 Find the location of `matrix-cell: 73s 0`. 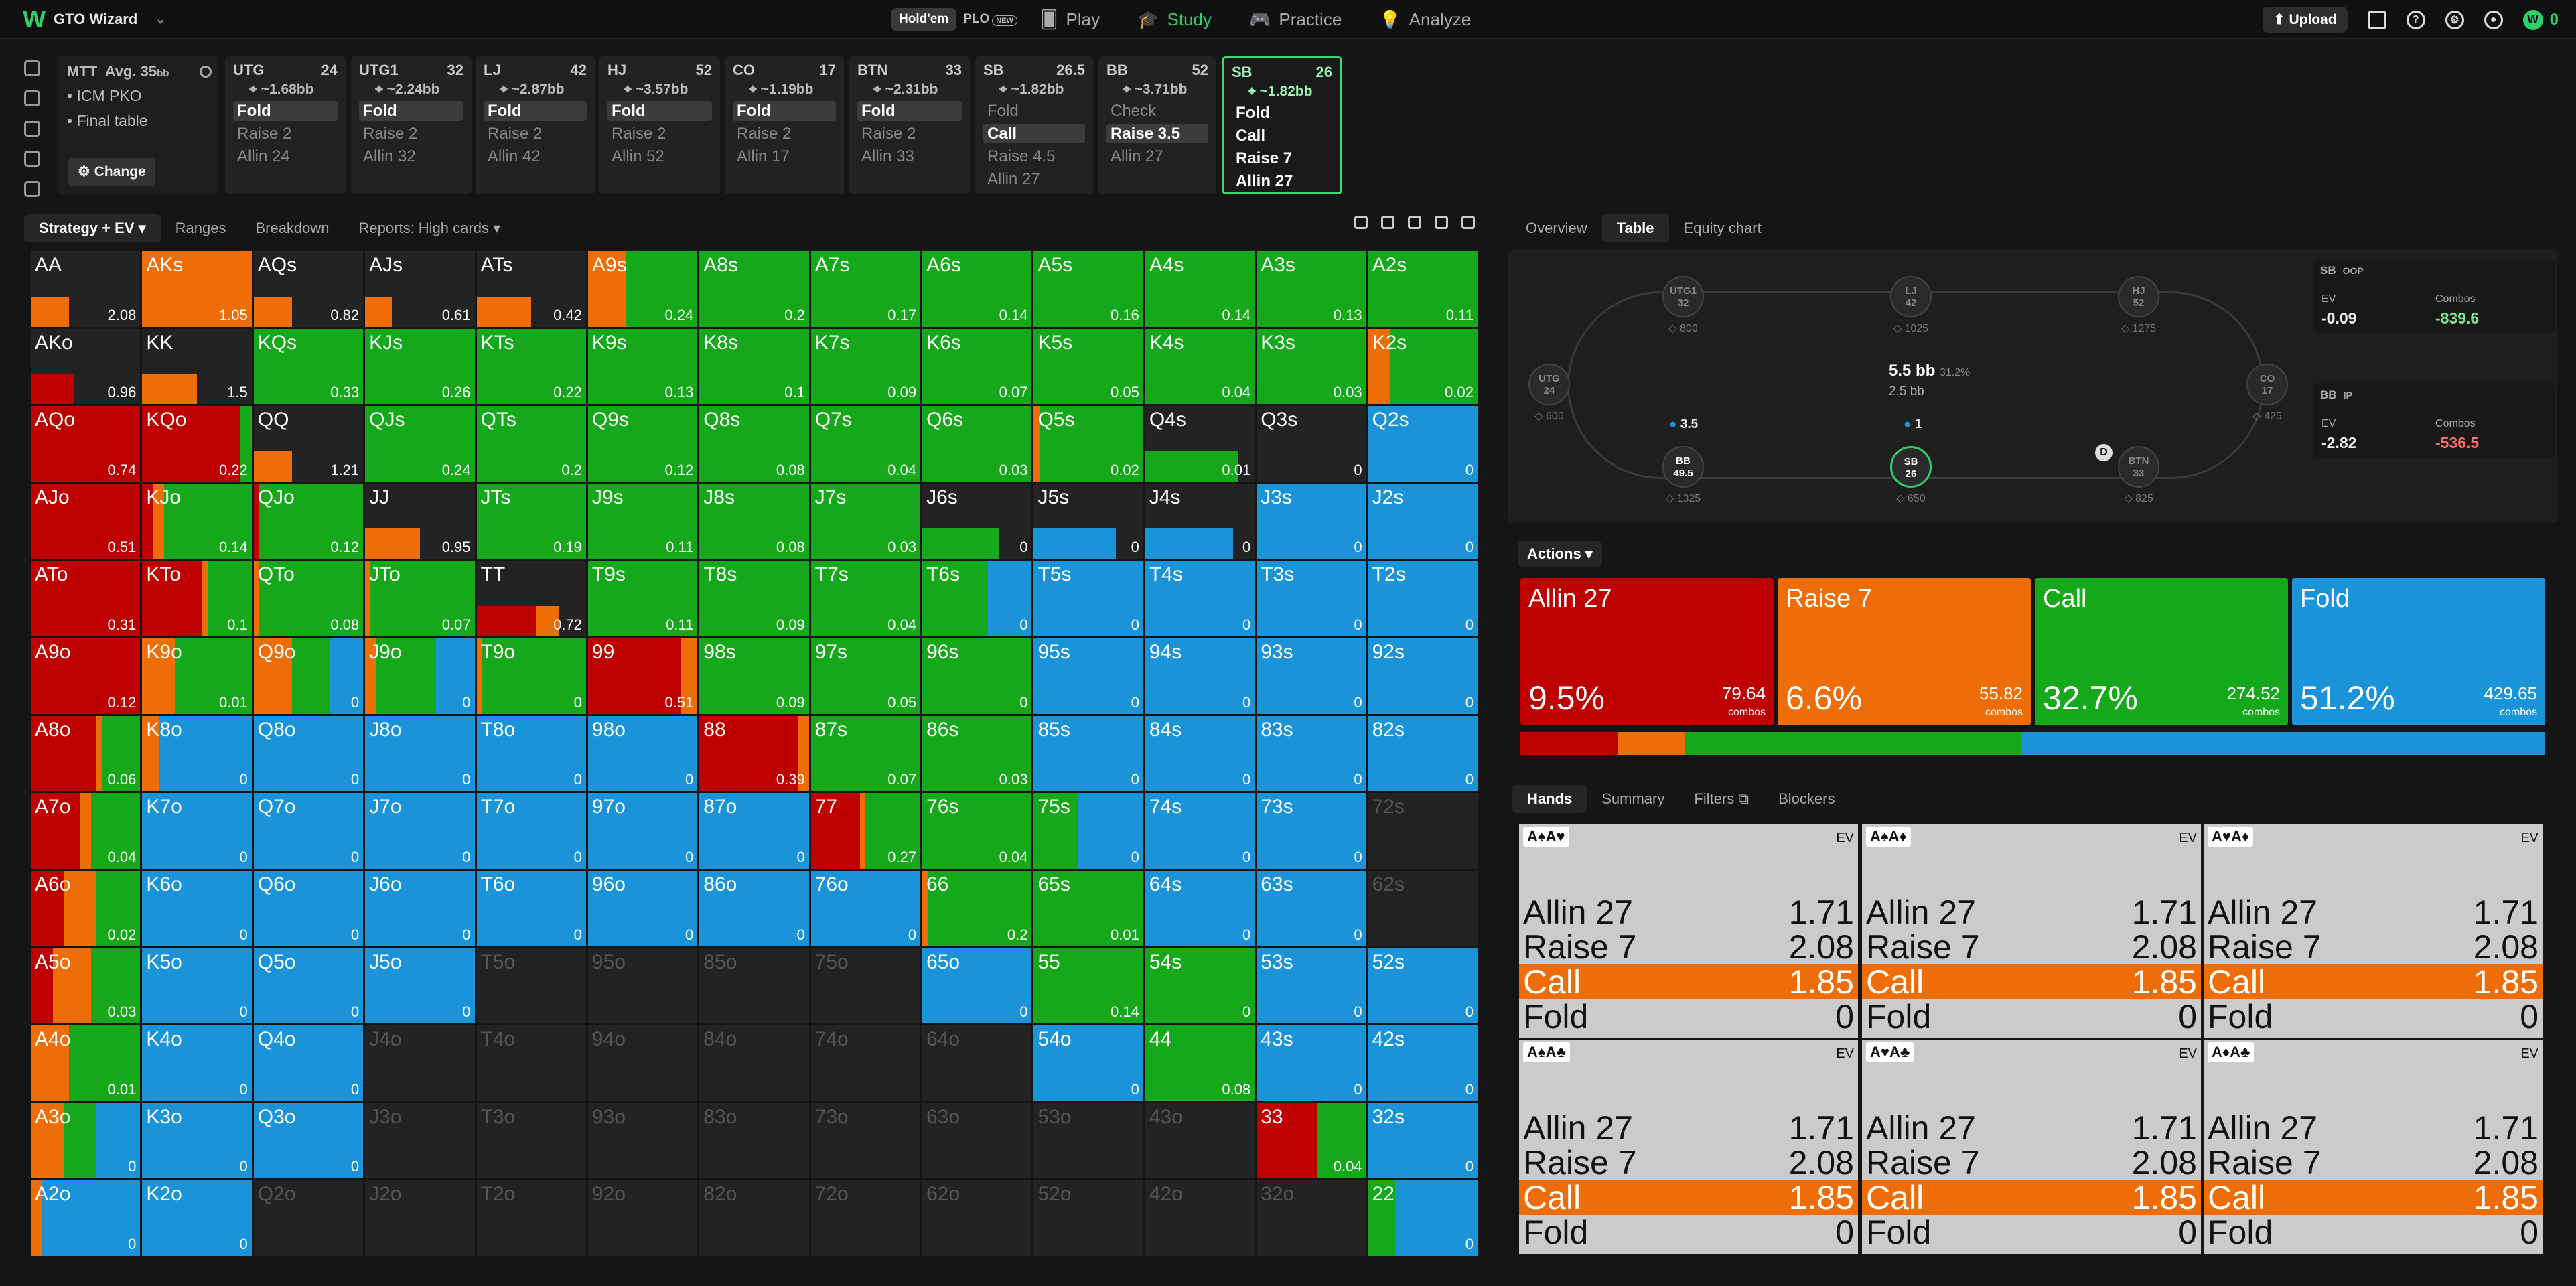

matrix-cell: 73s 0 is located at coordinates (1311, 831).